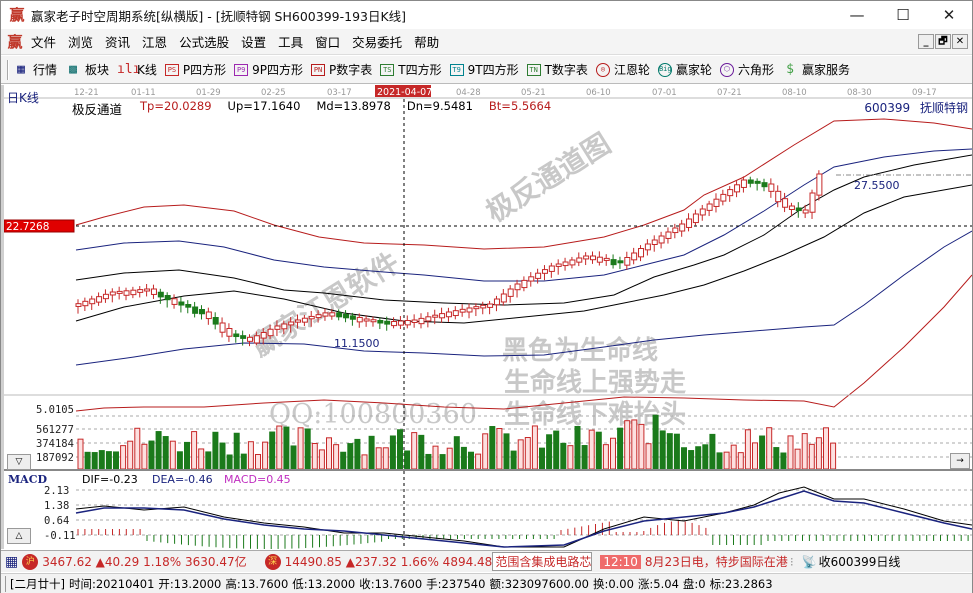 The height and width of the screenshot is (593, 973). I want to click on macd-expand-button: △, so click(19, 536).